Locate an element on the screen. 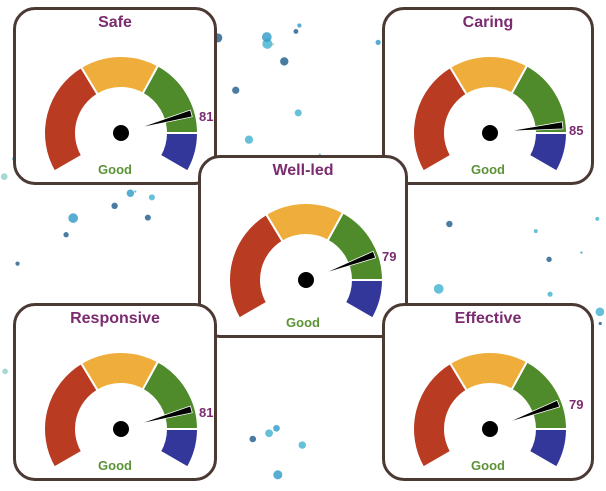  gauge-card-responsive: Responsive 81 Good is located at coordinates (115, 392).